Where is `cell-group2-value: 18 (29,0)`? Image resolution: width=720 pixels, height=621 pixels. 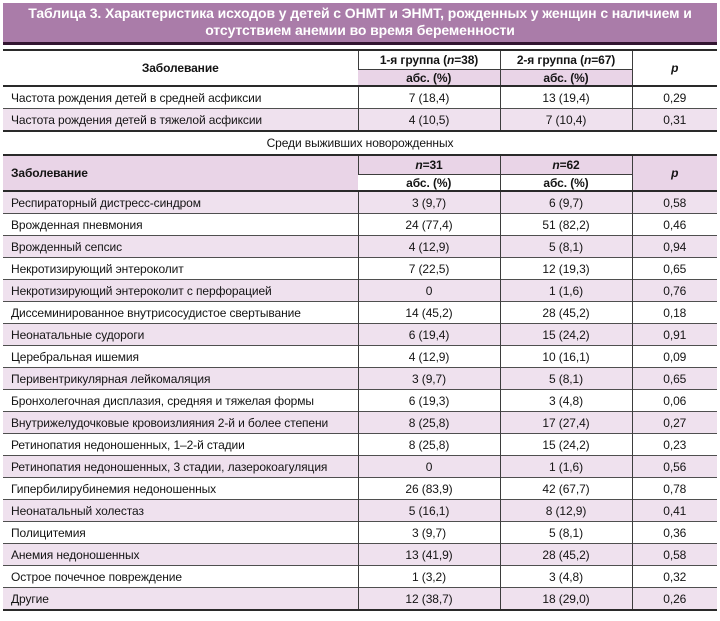 cell-group2-value: 18 (29,0) is located at coordinates (565, 598).